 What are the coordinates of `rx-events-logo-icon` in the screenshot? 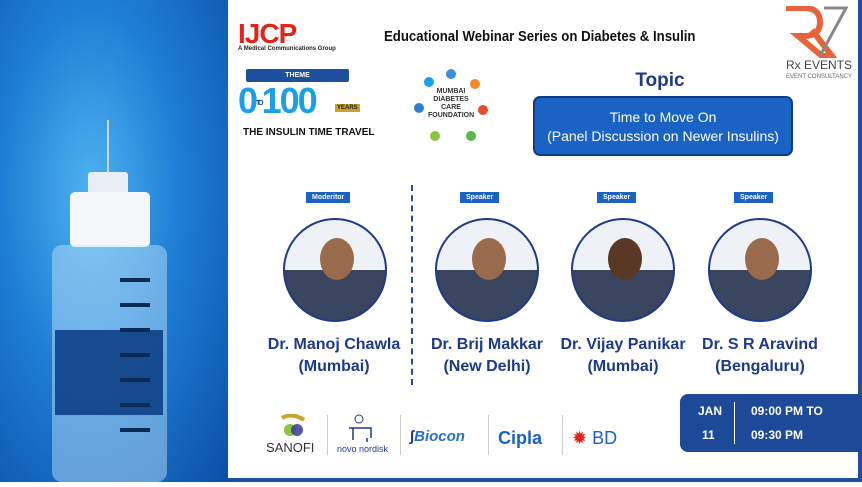 It's located at (817, 32).